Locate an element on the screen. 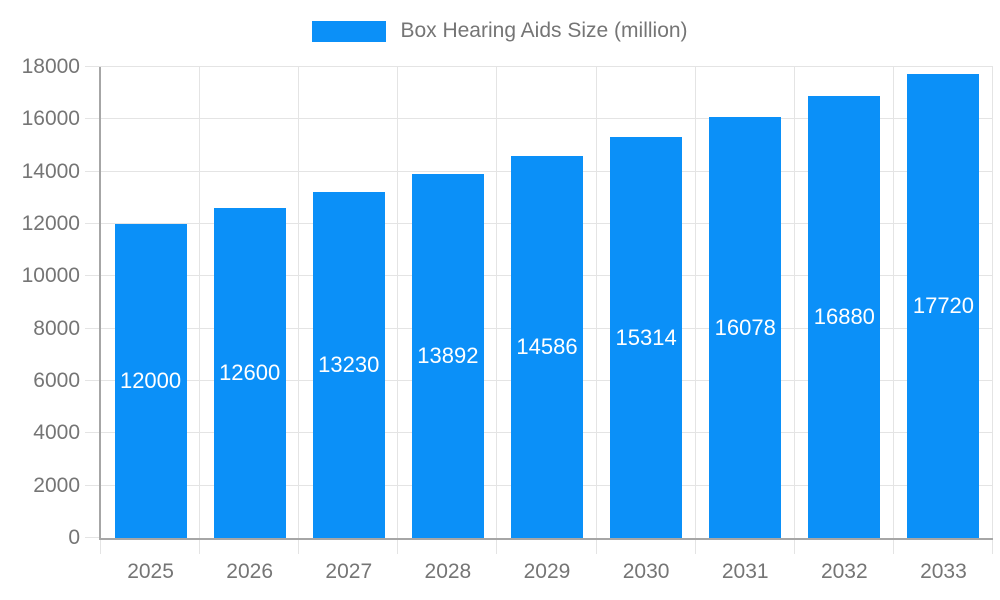  bar-2028: 13892 is located at coordinates (447, 356).